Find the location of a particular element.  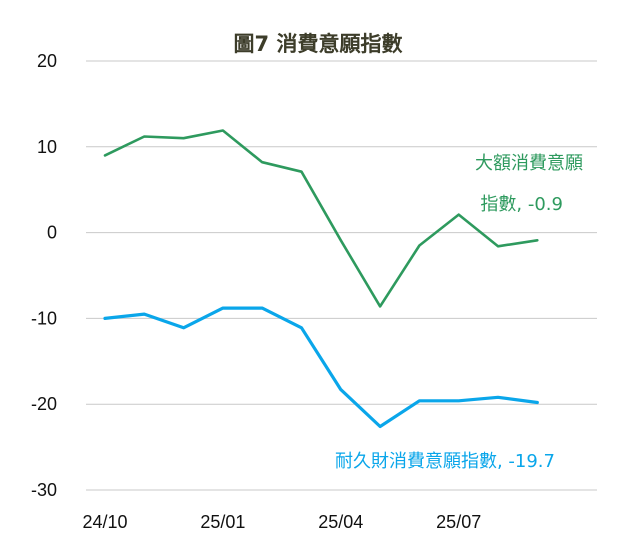

y-tick-label: -30 is located at coordinates (44, 490).